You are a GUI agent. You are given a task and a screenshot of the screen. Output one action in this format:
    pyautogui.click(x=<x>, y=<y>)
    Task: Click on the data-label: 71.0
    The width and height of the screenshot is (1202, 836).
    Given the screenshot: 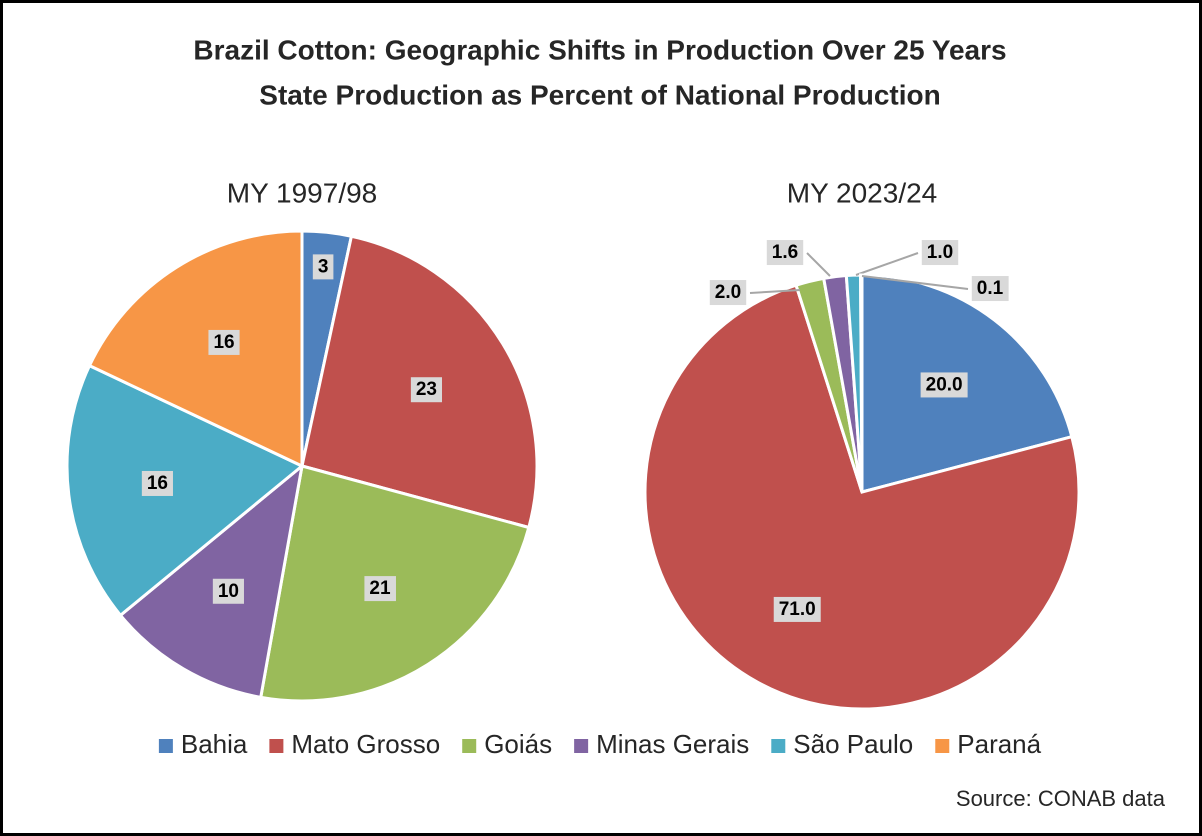 What is the action you would take?
    pyautogui.click(x=797, y=609)
    